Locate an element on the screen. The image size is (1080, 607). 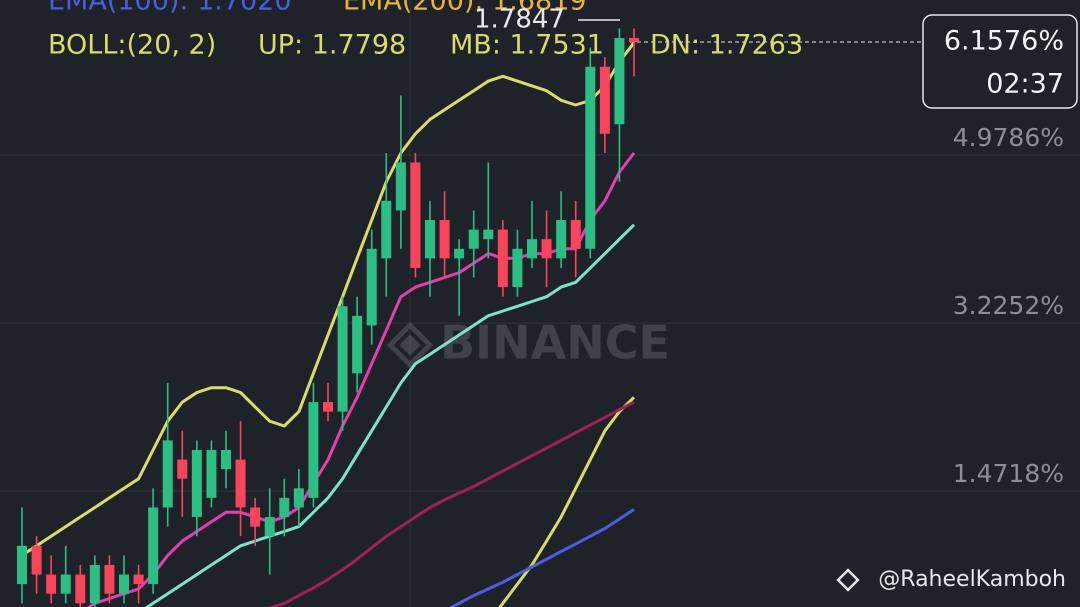
ema100-label: EMA(100): 1.7020 is located at coordinates (170, 8).